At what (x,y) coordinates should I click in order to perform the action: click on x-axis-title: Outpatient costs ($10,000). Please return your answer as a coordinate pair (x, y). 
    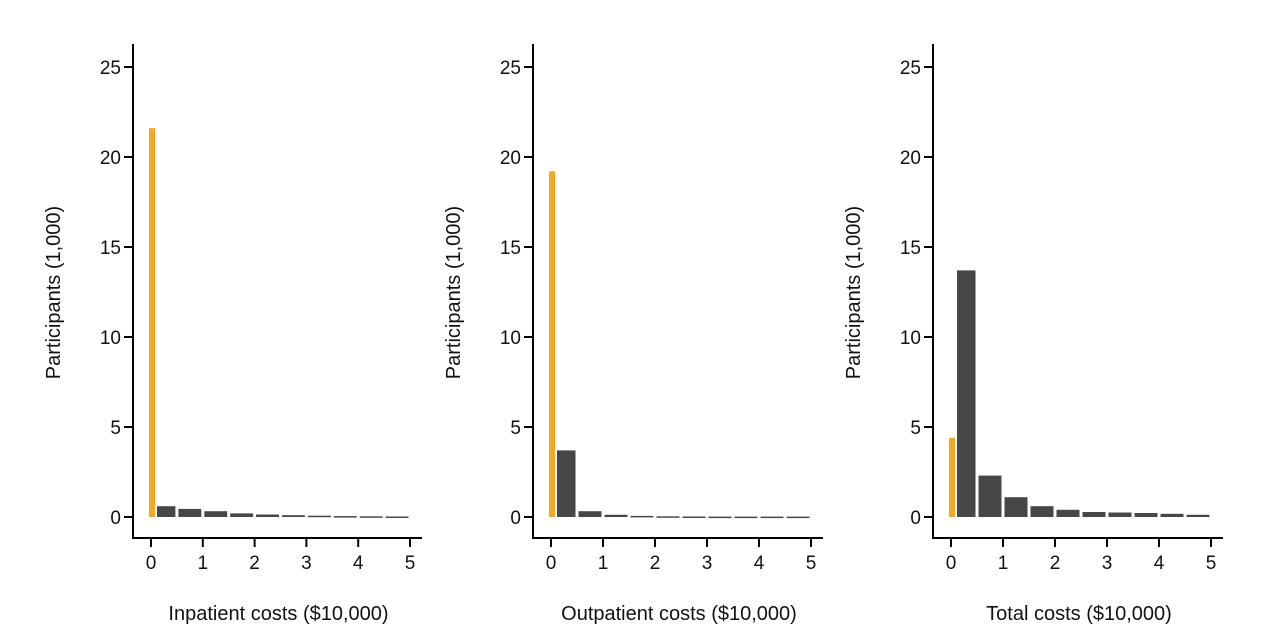
    Looking at the image, I should click on (679, 614).